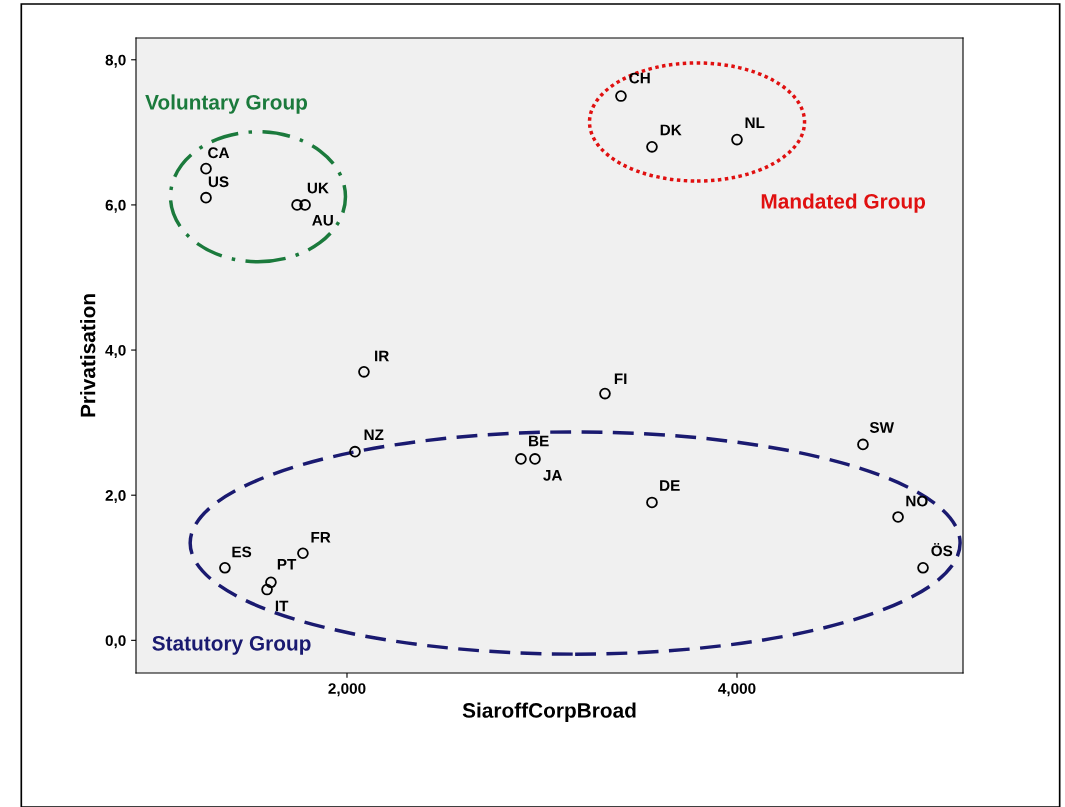 This screenshot has height=807, width=1065. Describe the element at coordinates (755, 122) in the screenshot. I see `annotation: NL` at that location.